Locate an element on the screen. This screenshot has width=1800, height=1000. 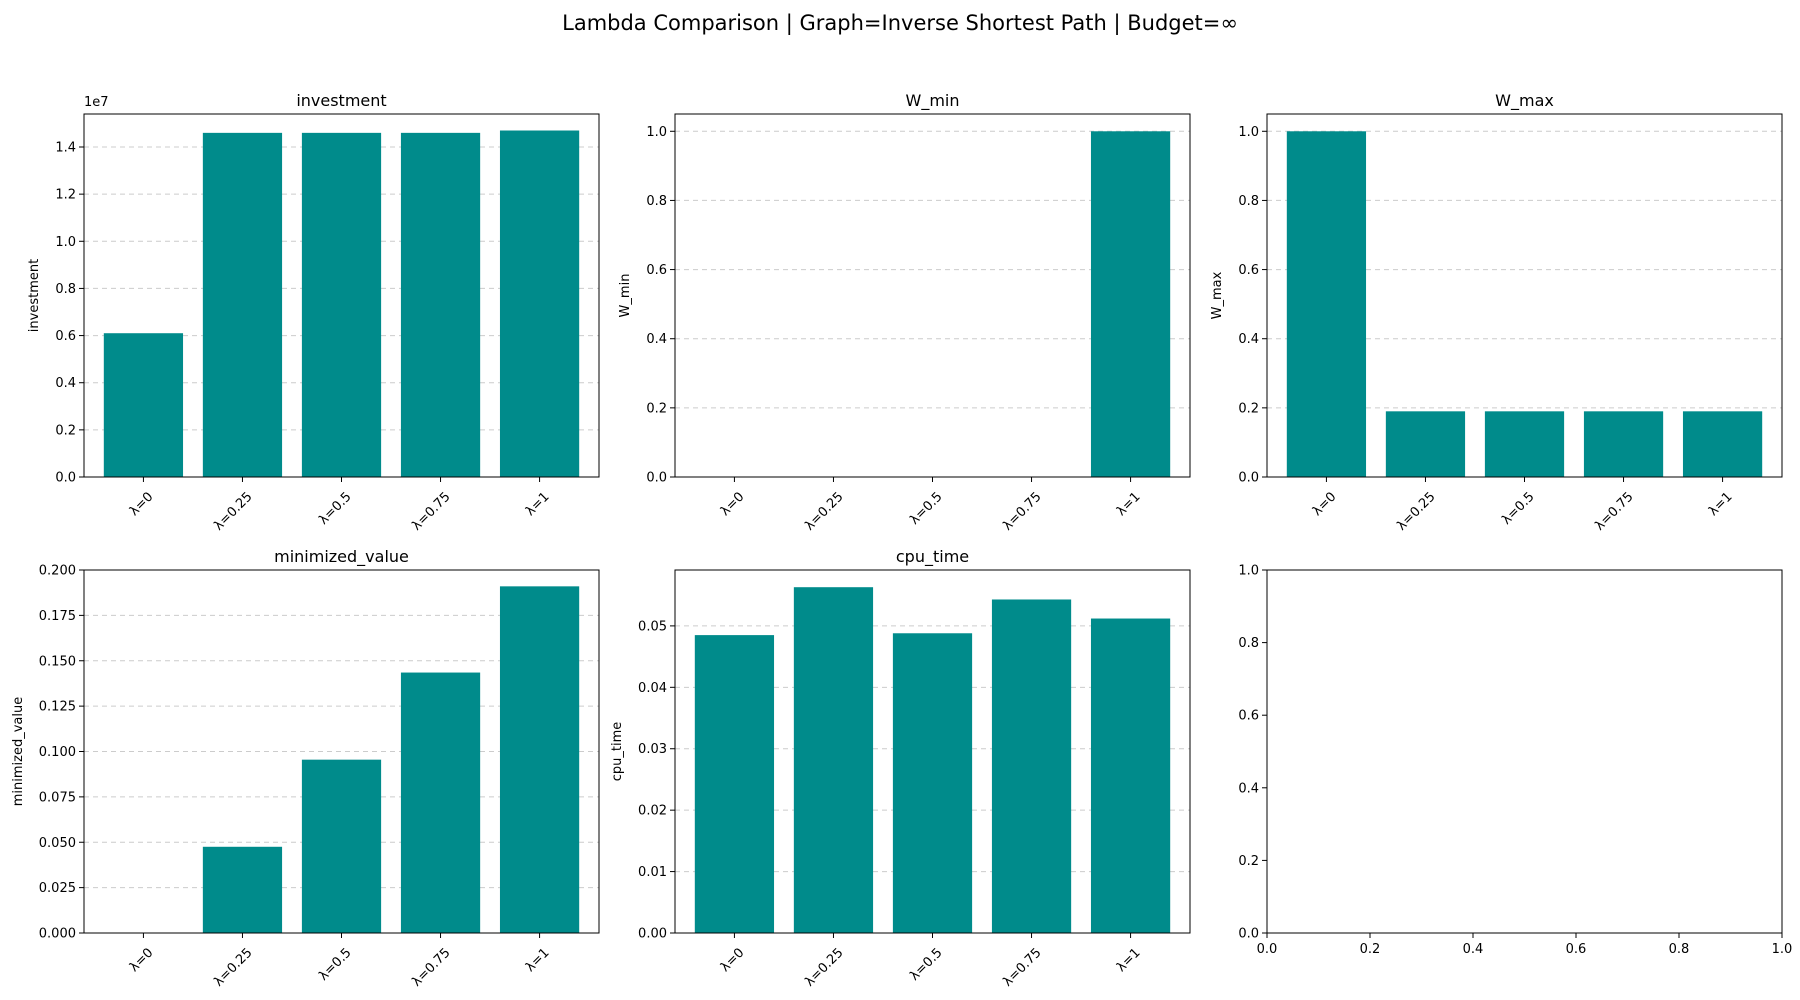
y-tick-label: 0.200 is located at coordinates (57, 571).